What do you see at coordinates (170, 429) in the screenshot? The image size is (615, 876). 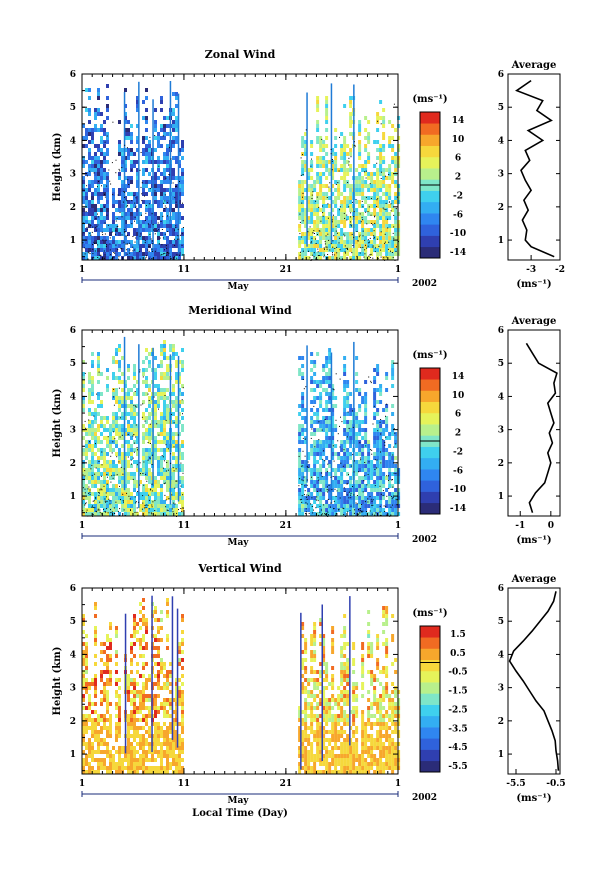 I see `heatmap-streak` at bounding box center [170, 429].